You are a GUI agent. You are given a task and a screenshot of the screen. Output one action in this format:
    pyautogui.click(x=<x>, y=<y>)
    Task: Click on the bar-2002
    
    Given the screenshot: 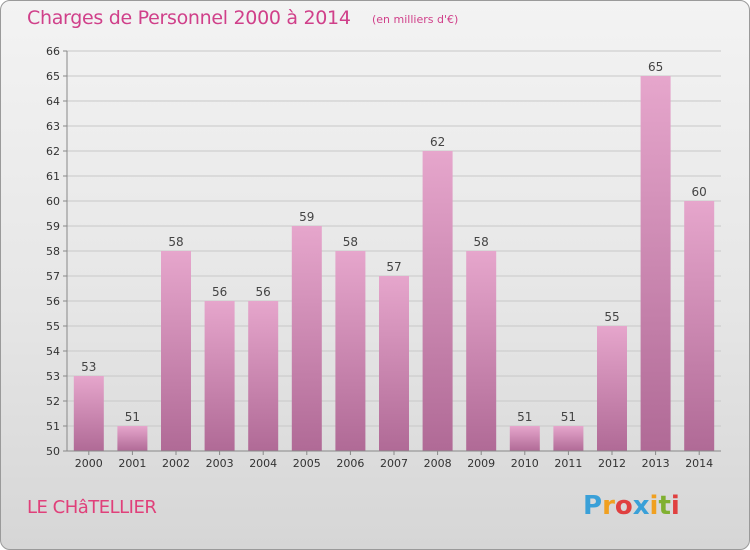 What is the action you would take?
    pyautogui.click(x=176, y=351)
    